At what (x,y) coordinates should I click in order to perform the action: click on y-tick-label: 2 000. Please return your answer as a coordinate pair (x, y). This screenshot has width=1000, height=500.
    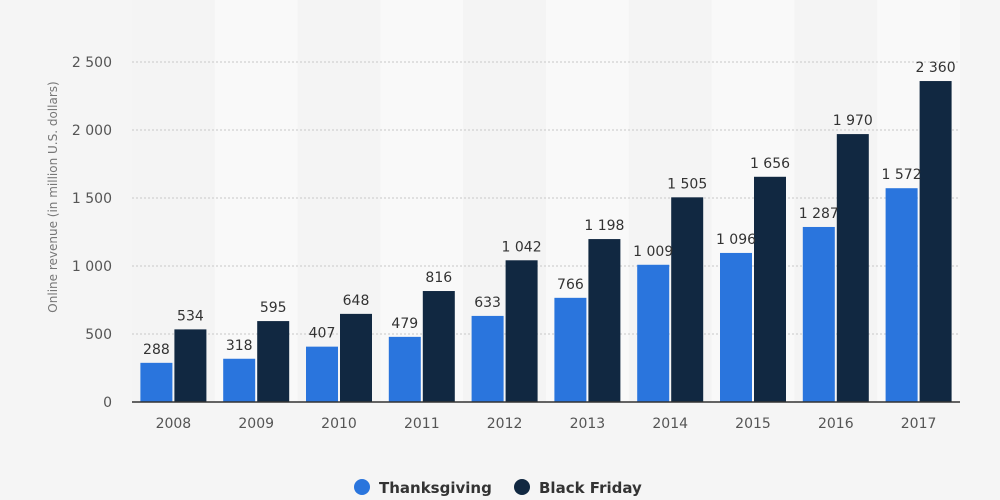
    Looking at the image, I should click on (92, 131).